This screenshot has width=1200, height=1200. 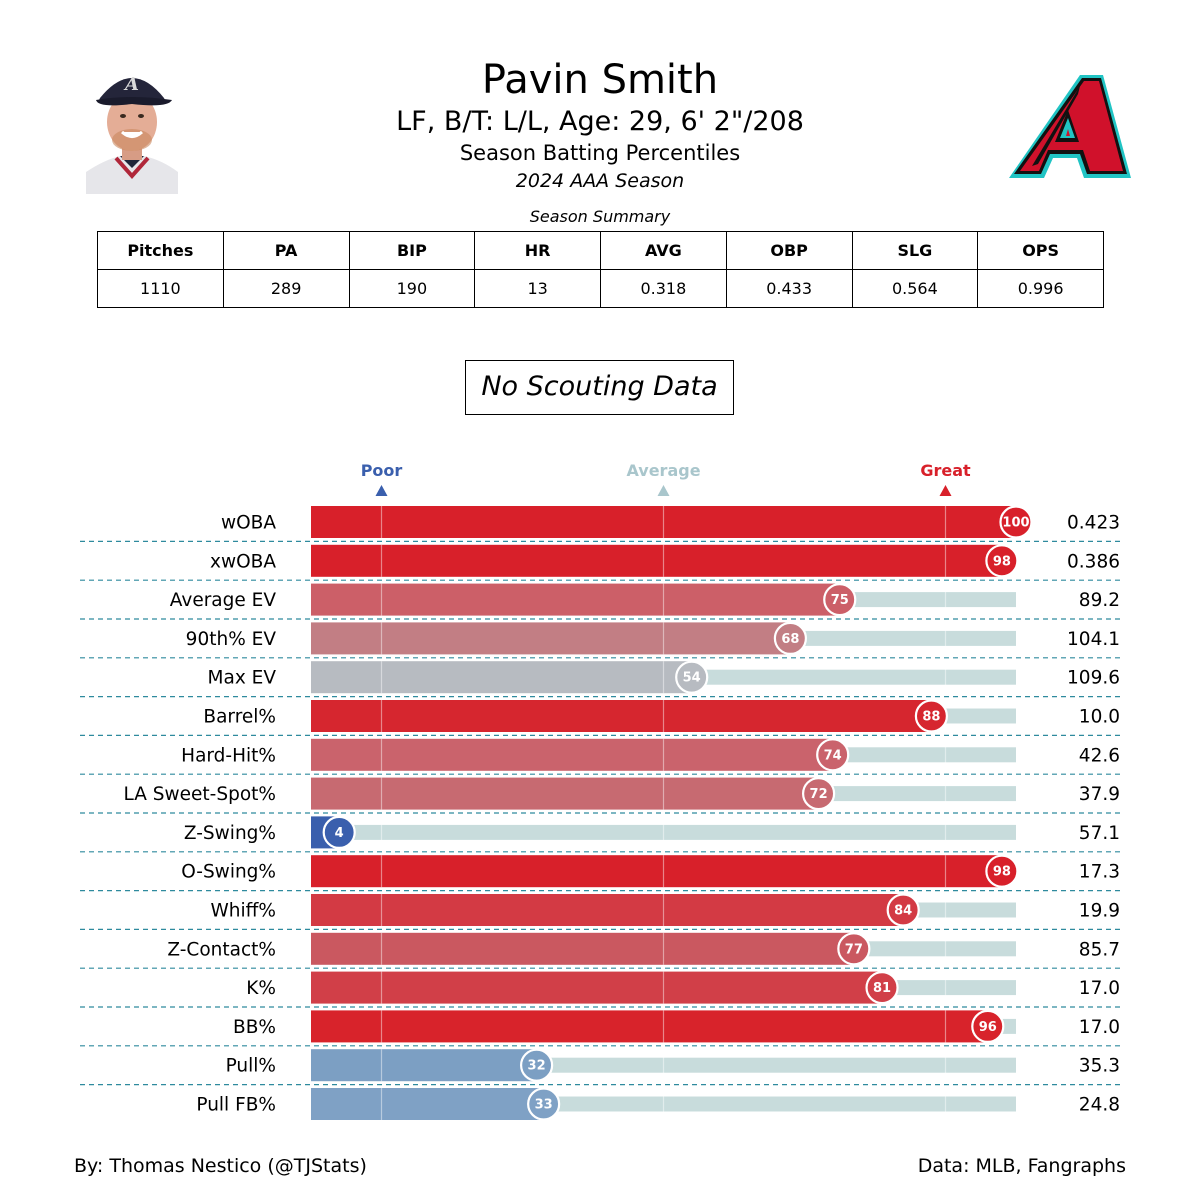 I want to click on stat-value: 37.9, so click(x=1099, y=794).